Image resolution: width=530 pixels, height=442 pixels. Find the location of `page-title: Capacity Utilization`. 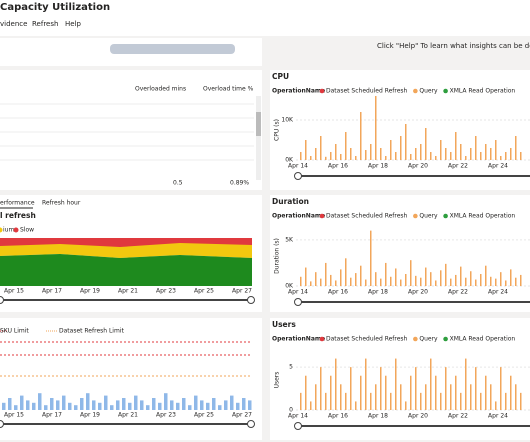

page-title: Capacity Utilization is located at coordinates (55, 7).